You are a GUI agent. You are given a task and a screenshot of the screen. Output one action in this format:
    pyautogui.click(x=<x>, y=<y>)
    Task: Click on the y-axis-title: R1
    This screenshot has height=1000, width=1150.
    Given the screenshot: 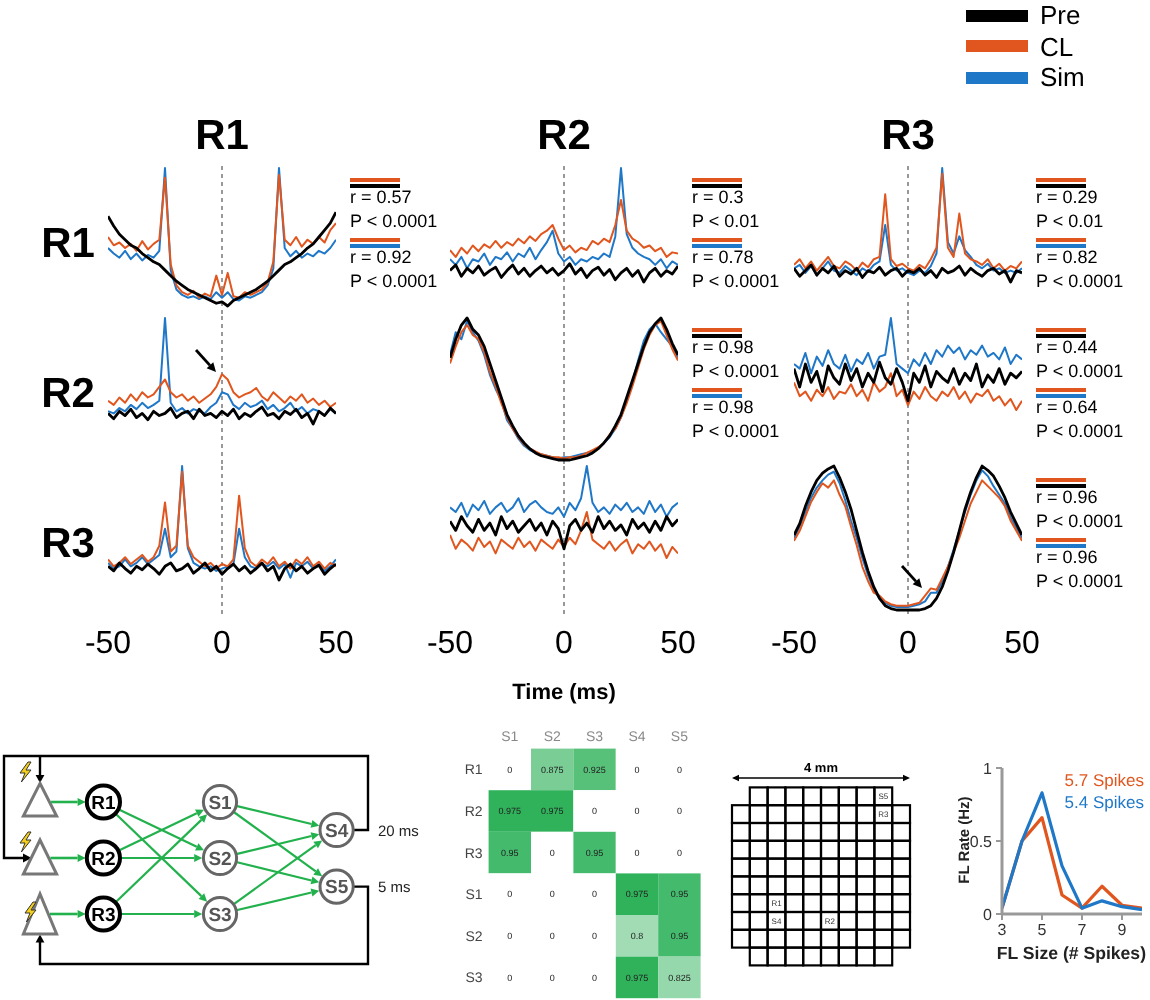 What is the action you would take?
    pyautogui.click(x=68, y=243)
    